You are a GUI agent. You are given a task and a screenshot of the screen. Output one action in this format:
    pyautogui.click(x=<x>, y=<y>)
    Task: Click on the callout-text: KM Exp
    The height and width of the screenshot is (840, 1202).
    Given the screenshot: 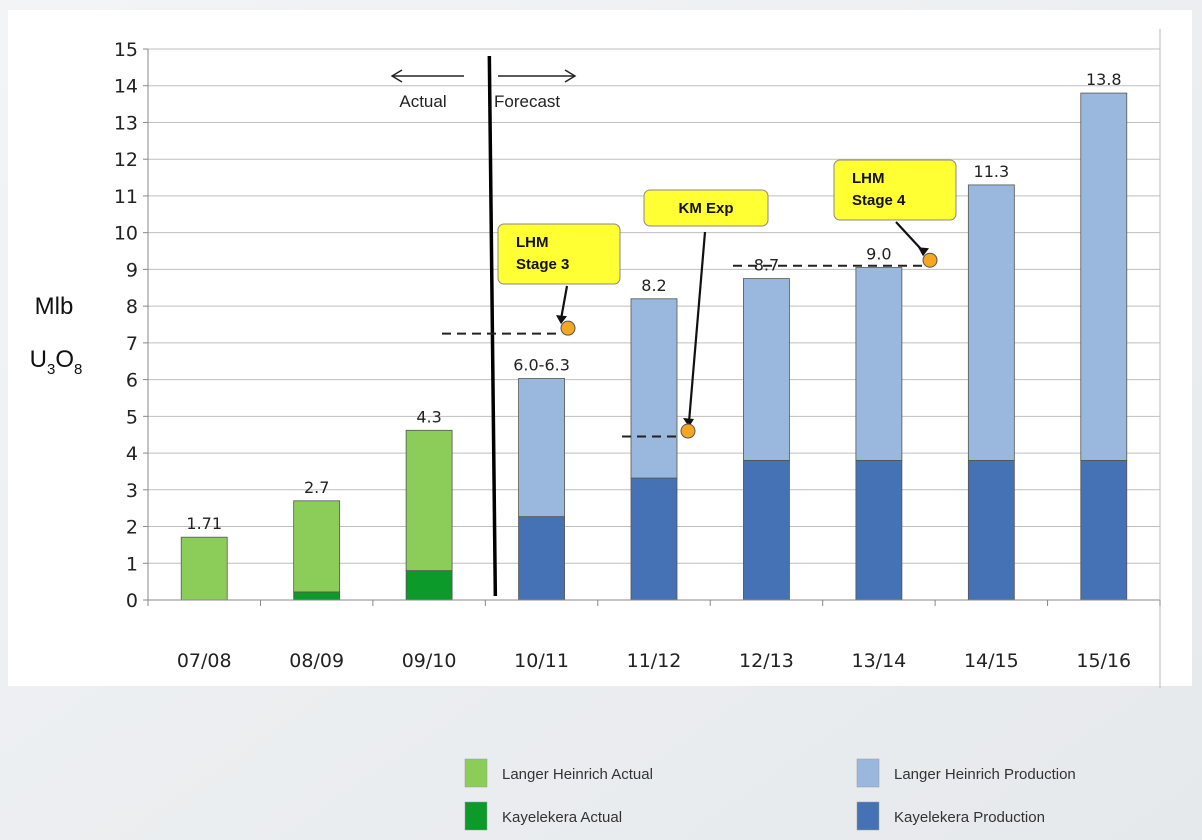 What is the action you would take?
    pyautogui.click(x=705, y=208)
    